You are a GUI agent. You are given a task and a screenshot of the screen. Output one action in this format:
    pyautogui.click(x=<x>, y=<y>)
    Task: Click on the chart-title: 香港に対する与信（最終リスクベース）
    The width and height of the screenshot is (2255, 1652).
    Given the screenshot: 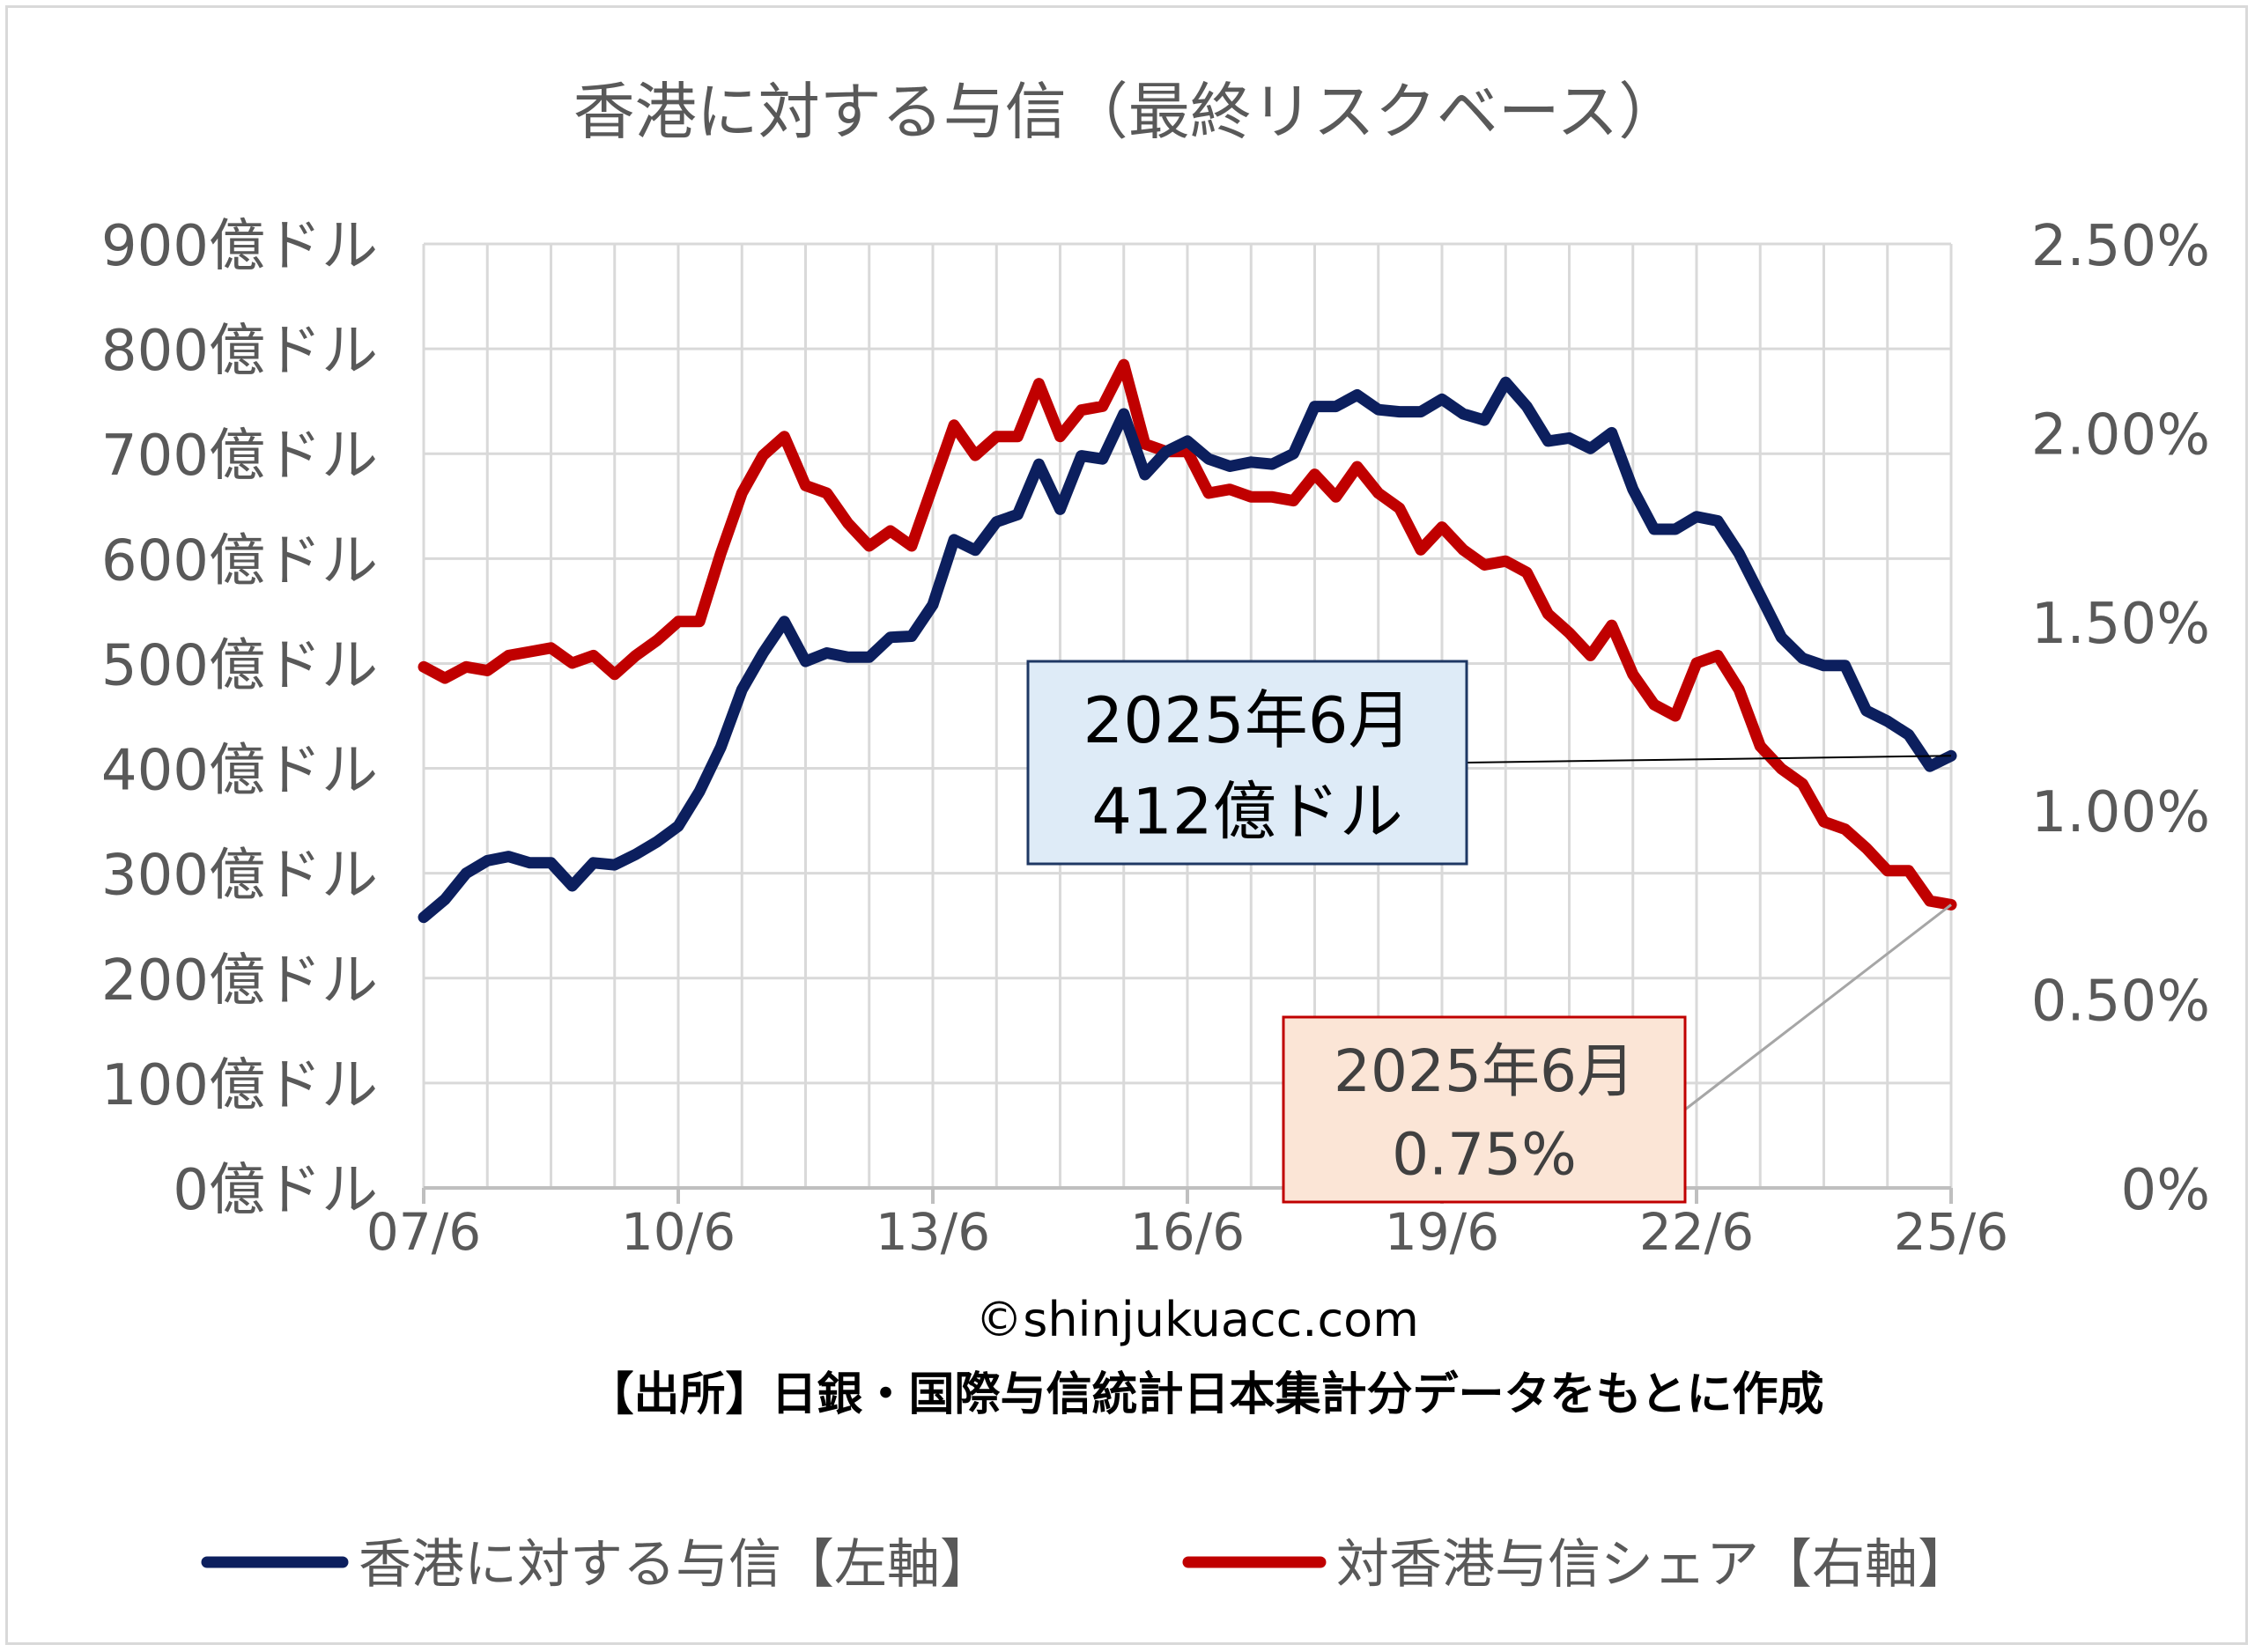 What is the action you would take?
    pyautogui.click(x=1127, y=112)
    